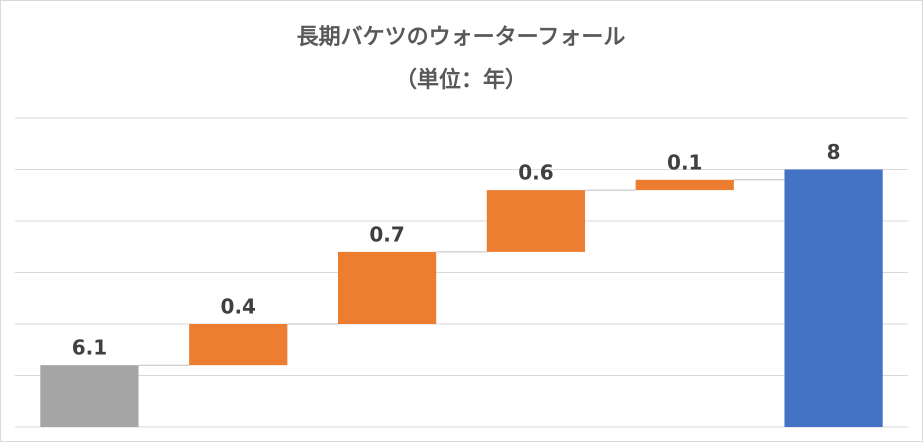 This screenshot has width=923, height=442. I want to click on data-label: 8, so click(834, 152).